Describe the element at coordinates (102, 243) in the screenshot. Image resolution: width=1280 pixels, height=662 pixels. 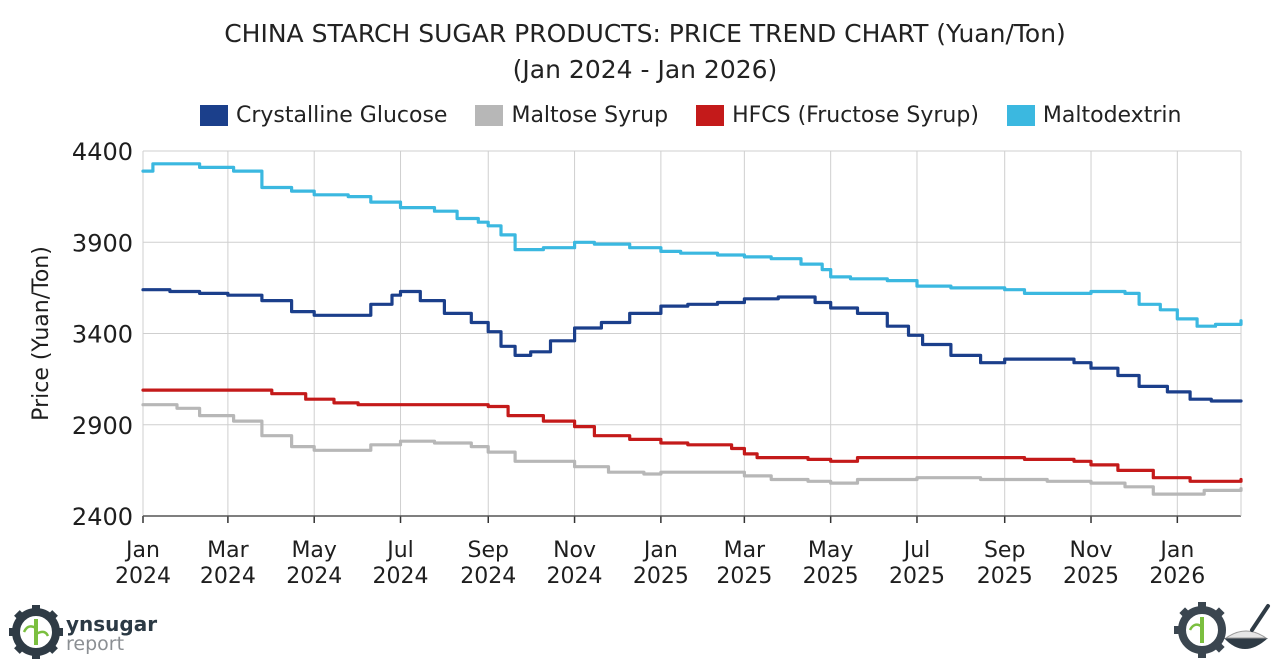
I see `y-tick-label: 3900` at that location.